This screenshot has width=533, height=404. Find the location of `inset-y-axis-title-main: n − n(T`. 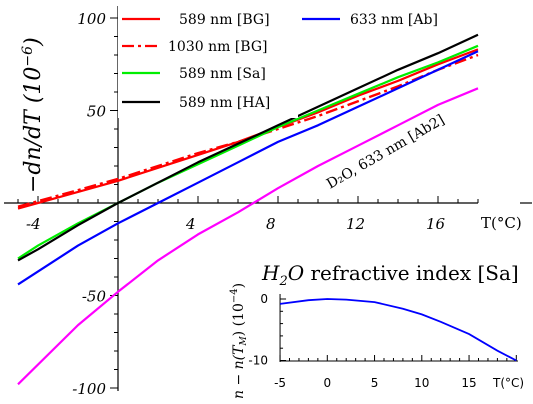

inset-y-axis-title-main: n − n(T is located at coordinates (239, 371).